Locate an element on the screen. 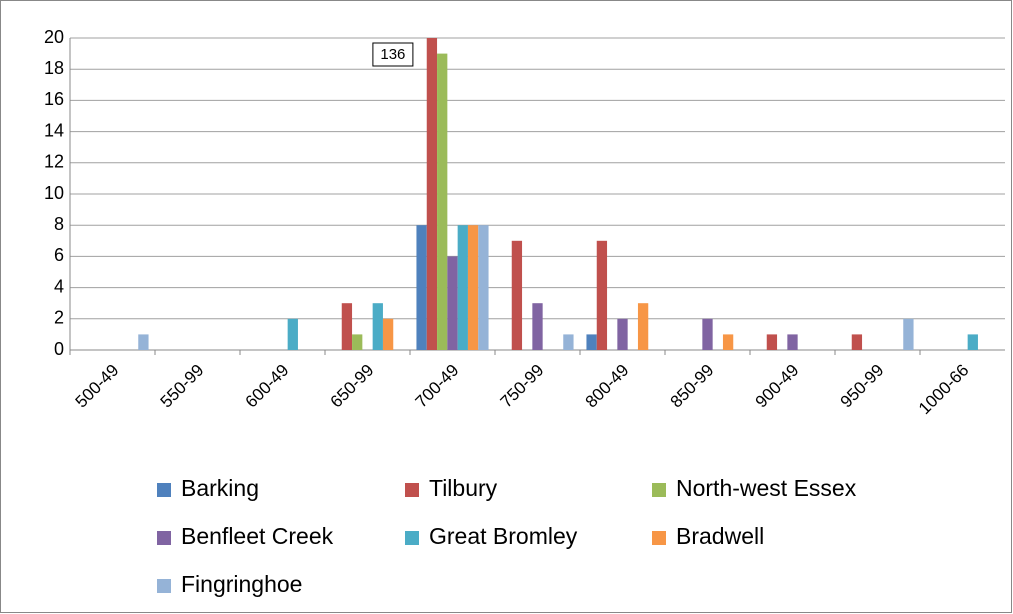  data-label: 136 is located at coordinates (392, 54).